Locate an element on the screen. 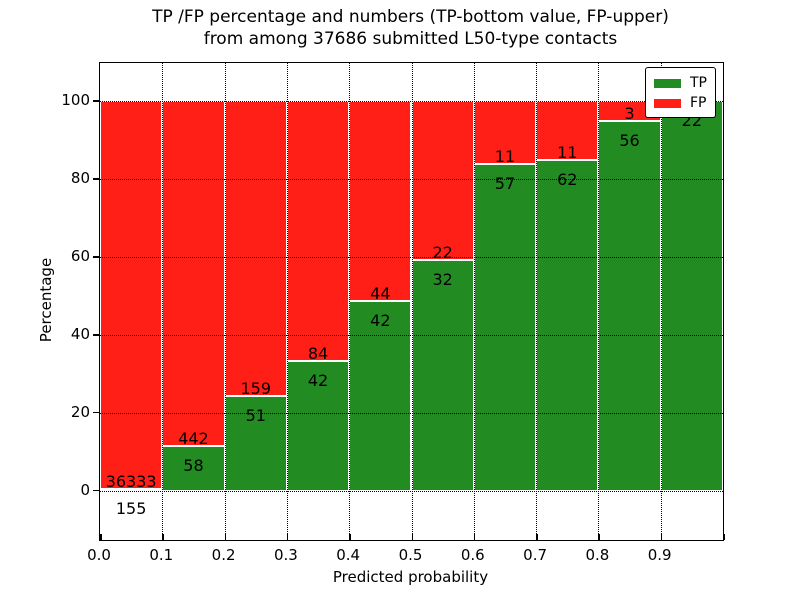 The width and height of the screenshot is (800, 600). tp-count-label: 155 is located at coordinates (131, 509).